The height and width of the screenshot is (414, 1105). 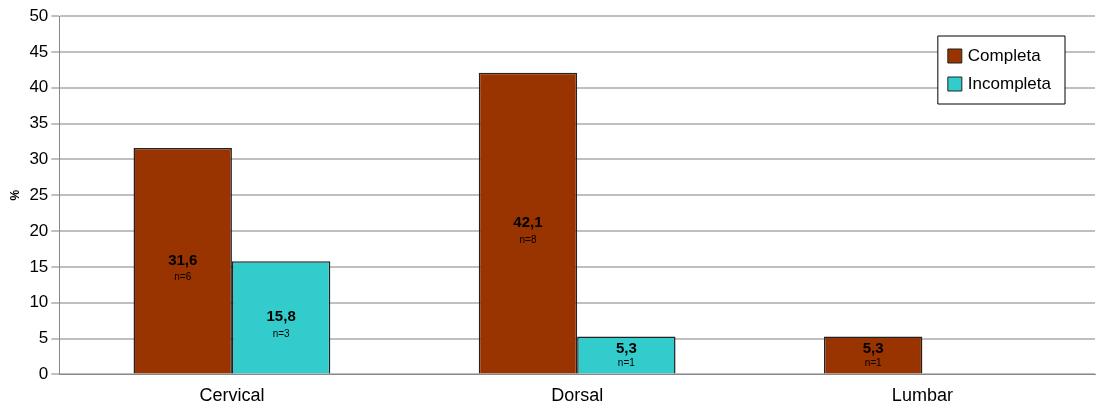 I want to click on y-tick-label: 15, so click(x=39, y=266).